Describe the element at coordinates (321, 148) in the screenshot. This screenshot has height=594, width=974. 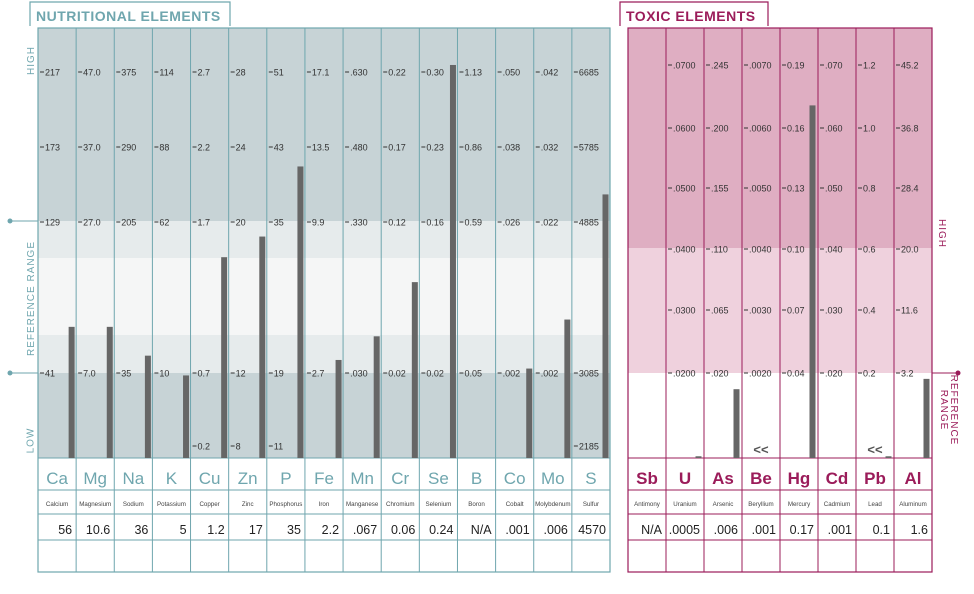
I see `tick-label: 13.5` at that location.